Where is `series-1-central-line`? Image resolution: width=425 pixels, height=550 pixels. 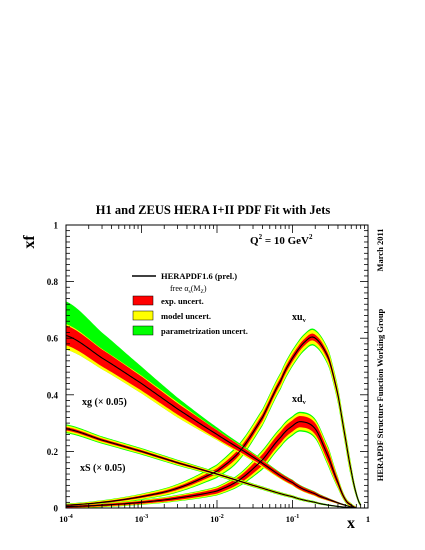 series-1-central-line is located at coordinates (211, 464).